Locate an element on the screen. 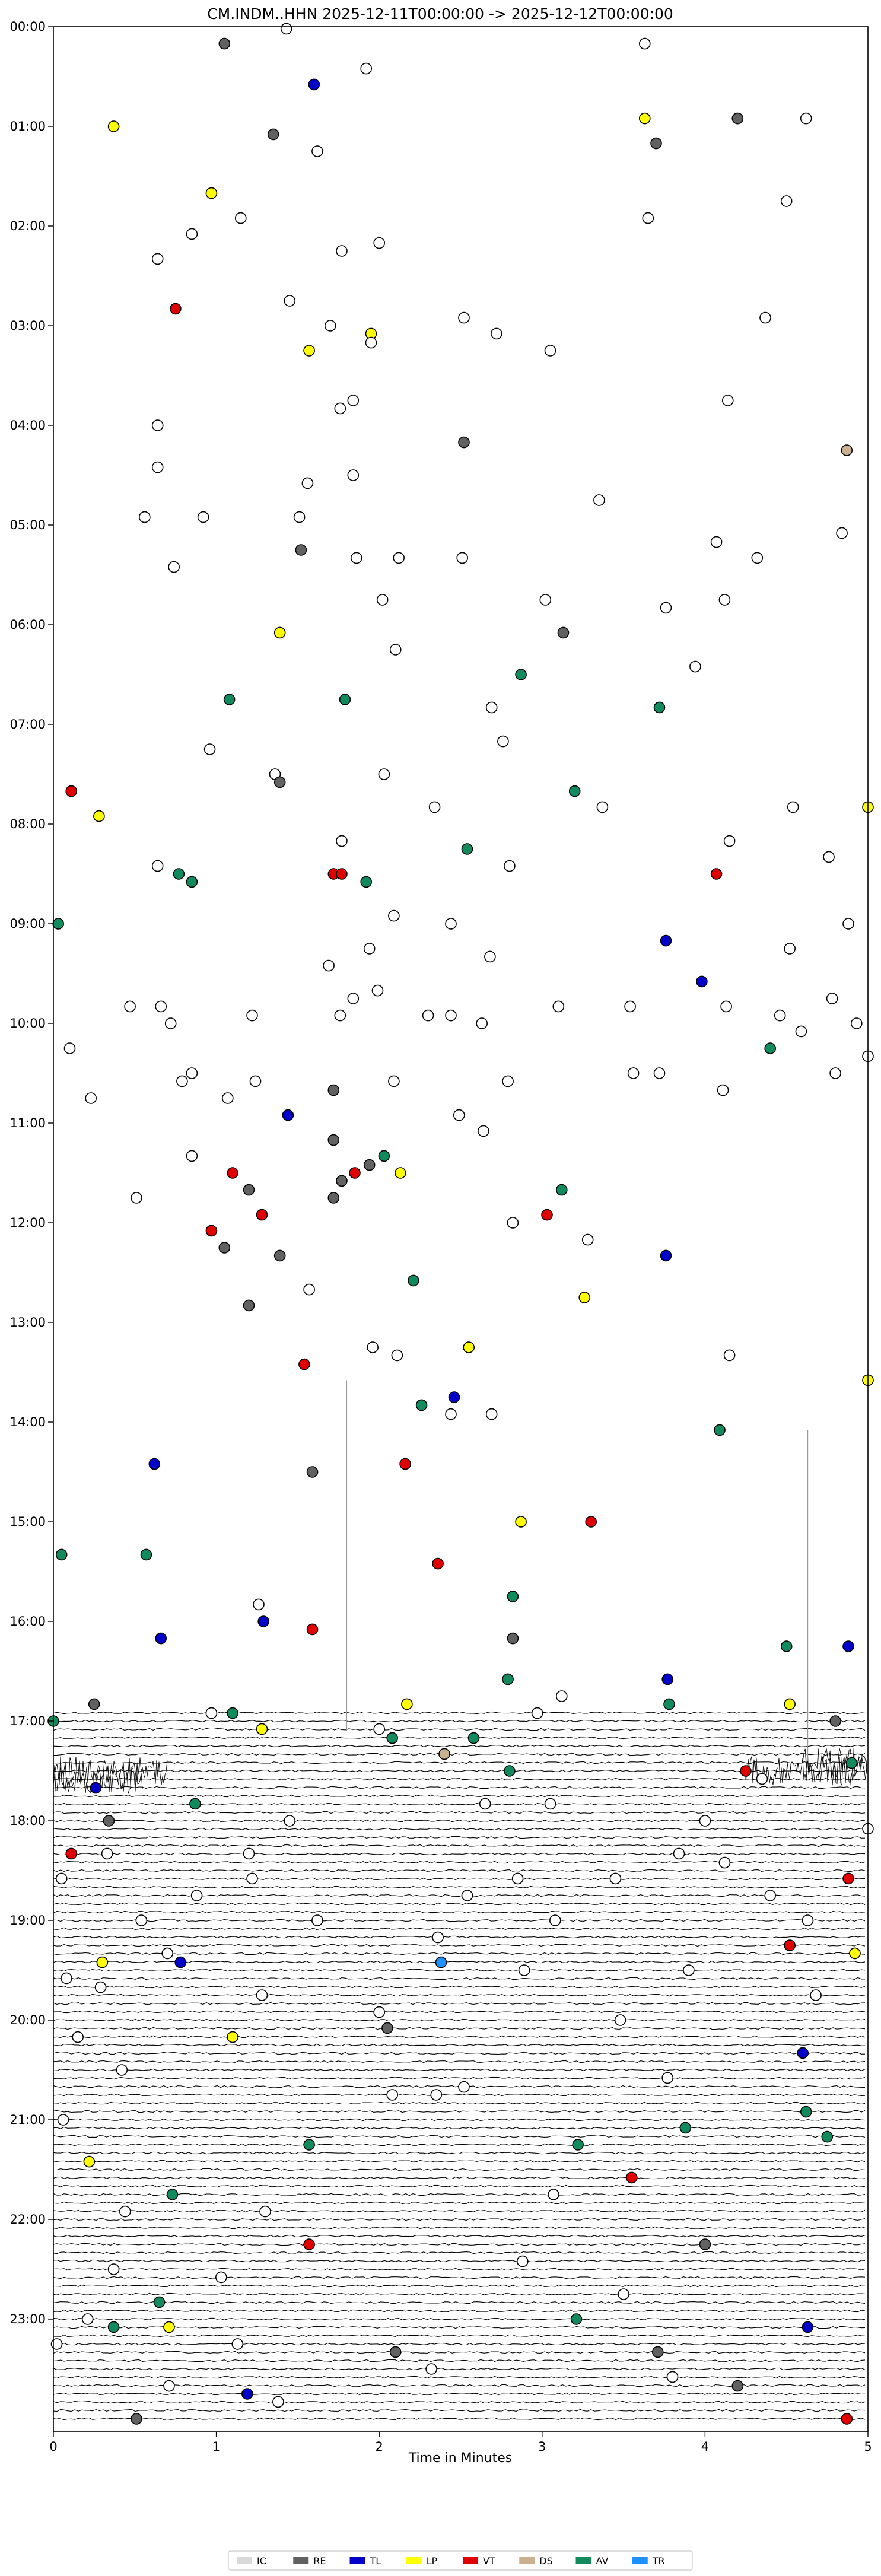  legend-swatch is located at coordinates (470, 2560).